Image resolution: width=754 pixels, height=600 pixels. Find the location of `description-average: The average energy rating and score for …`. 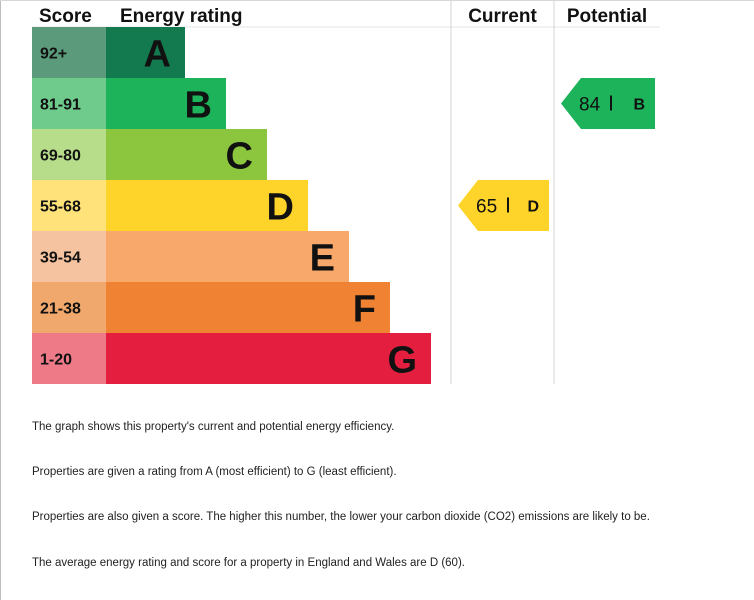

description-average: The average energy rating and score for … is located at coordinates (248, 563).